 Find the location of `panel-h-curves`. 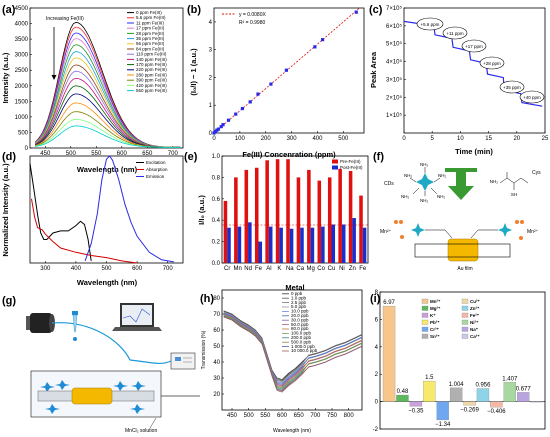

panel-h-curves is located at coordinates (293, 351).